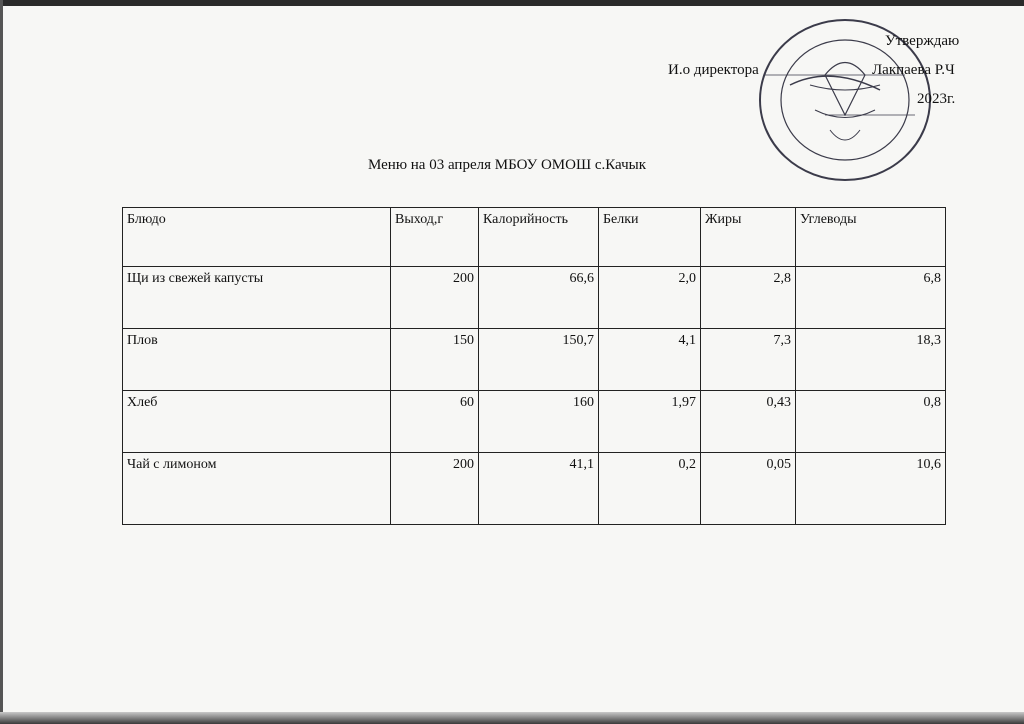 Image resolution: width=1024 pixels, height=724 pixels. Describe the element at coordinates (649, 488) in the screenshot. I see `proteins-cell: 0,2` at that location.